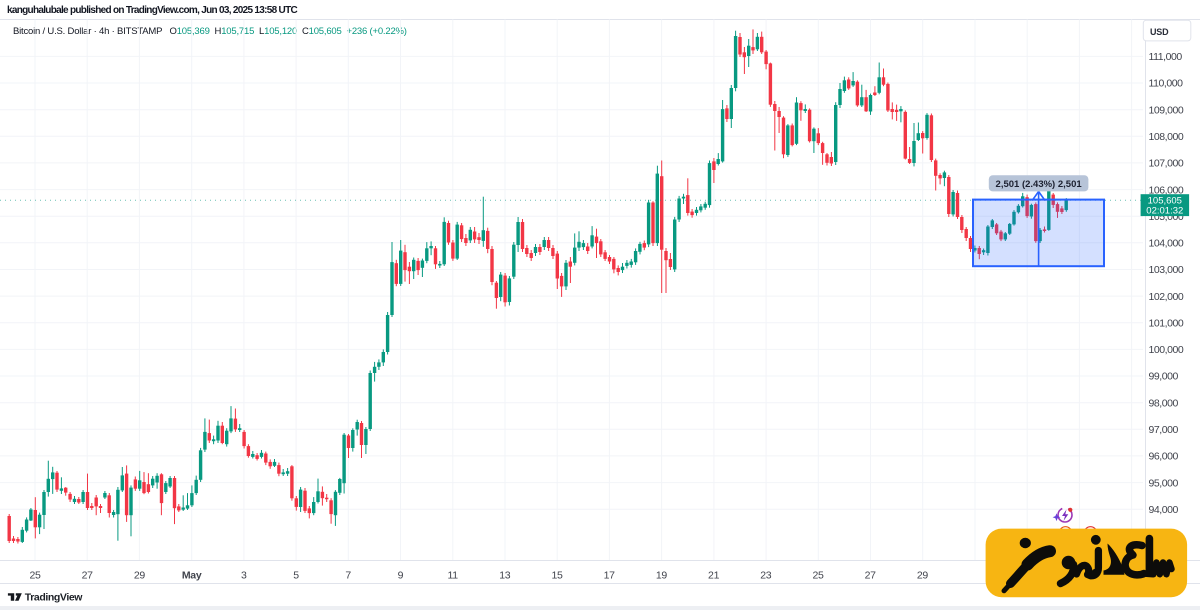 This screenshot has width=1200, height=610. What do you see at coordinates (348, 576) in the screenshot?
I see `svg-text: 7` at bounding box center [348, 576].